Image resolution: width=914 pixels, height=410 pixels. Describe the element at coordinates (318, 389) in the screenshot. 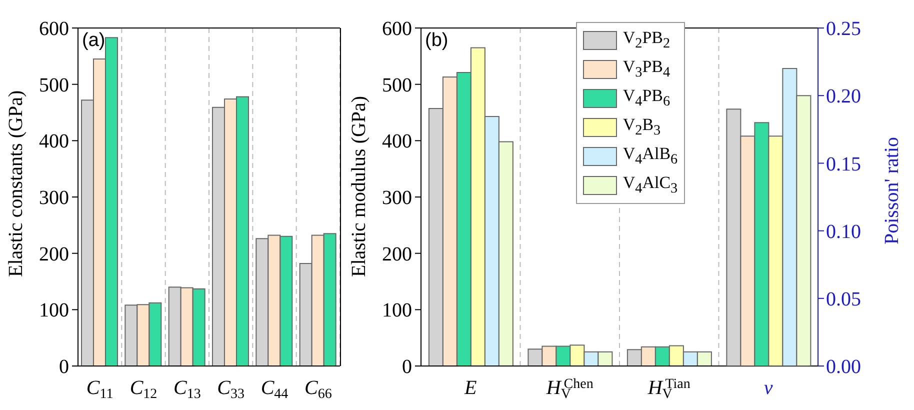

I see `x-tick-label: C$_{66}$` at that location.